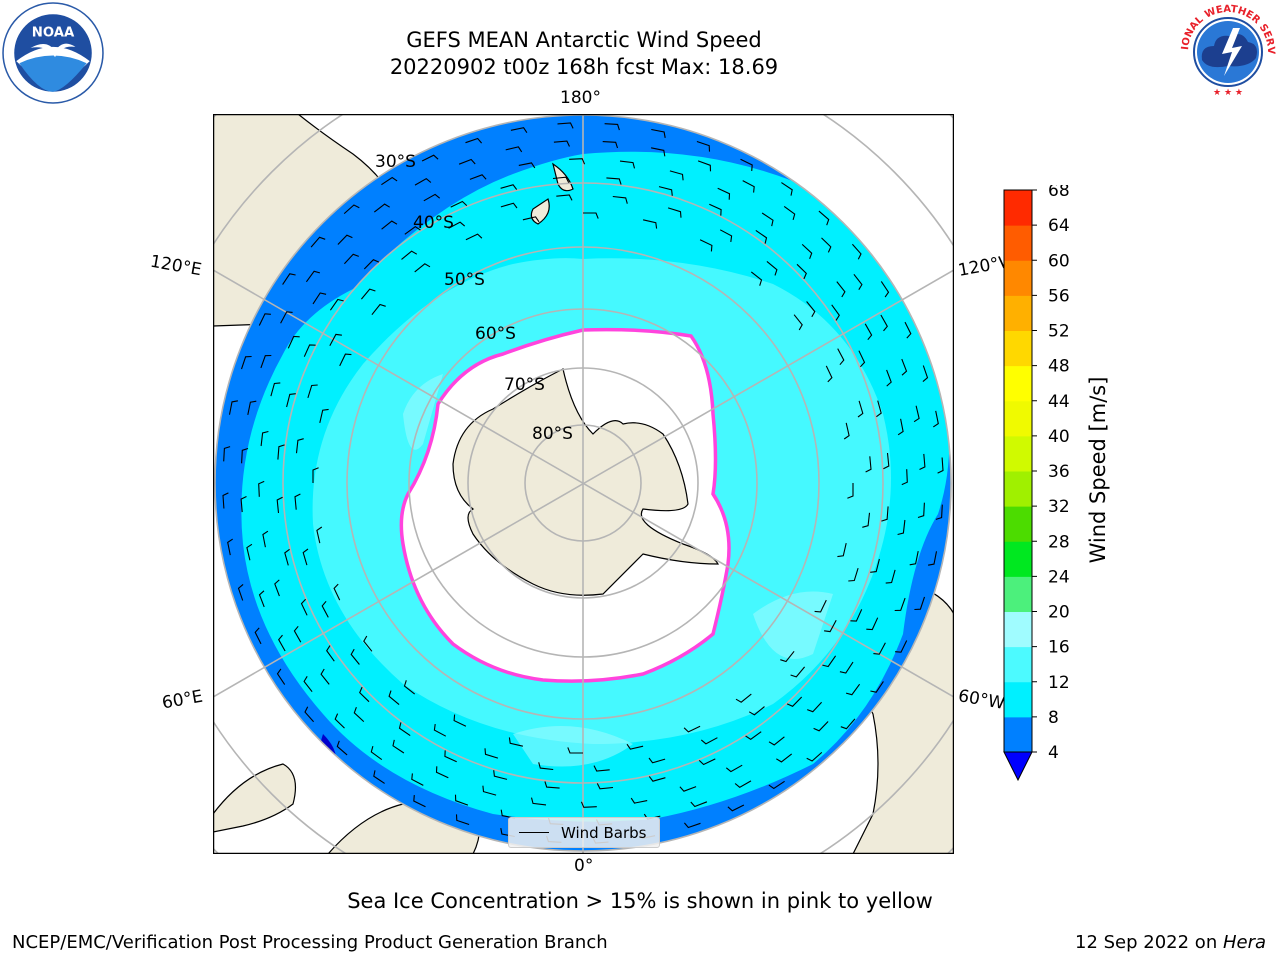 Image resolution: width=1280 pixels, height=960 pixels. What do you see at coordinates (1149, 942) in the screenshot?
I see `footer-date-text: 12 Sep 2022 on` at bounding box center [1149, 942].